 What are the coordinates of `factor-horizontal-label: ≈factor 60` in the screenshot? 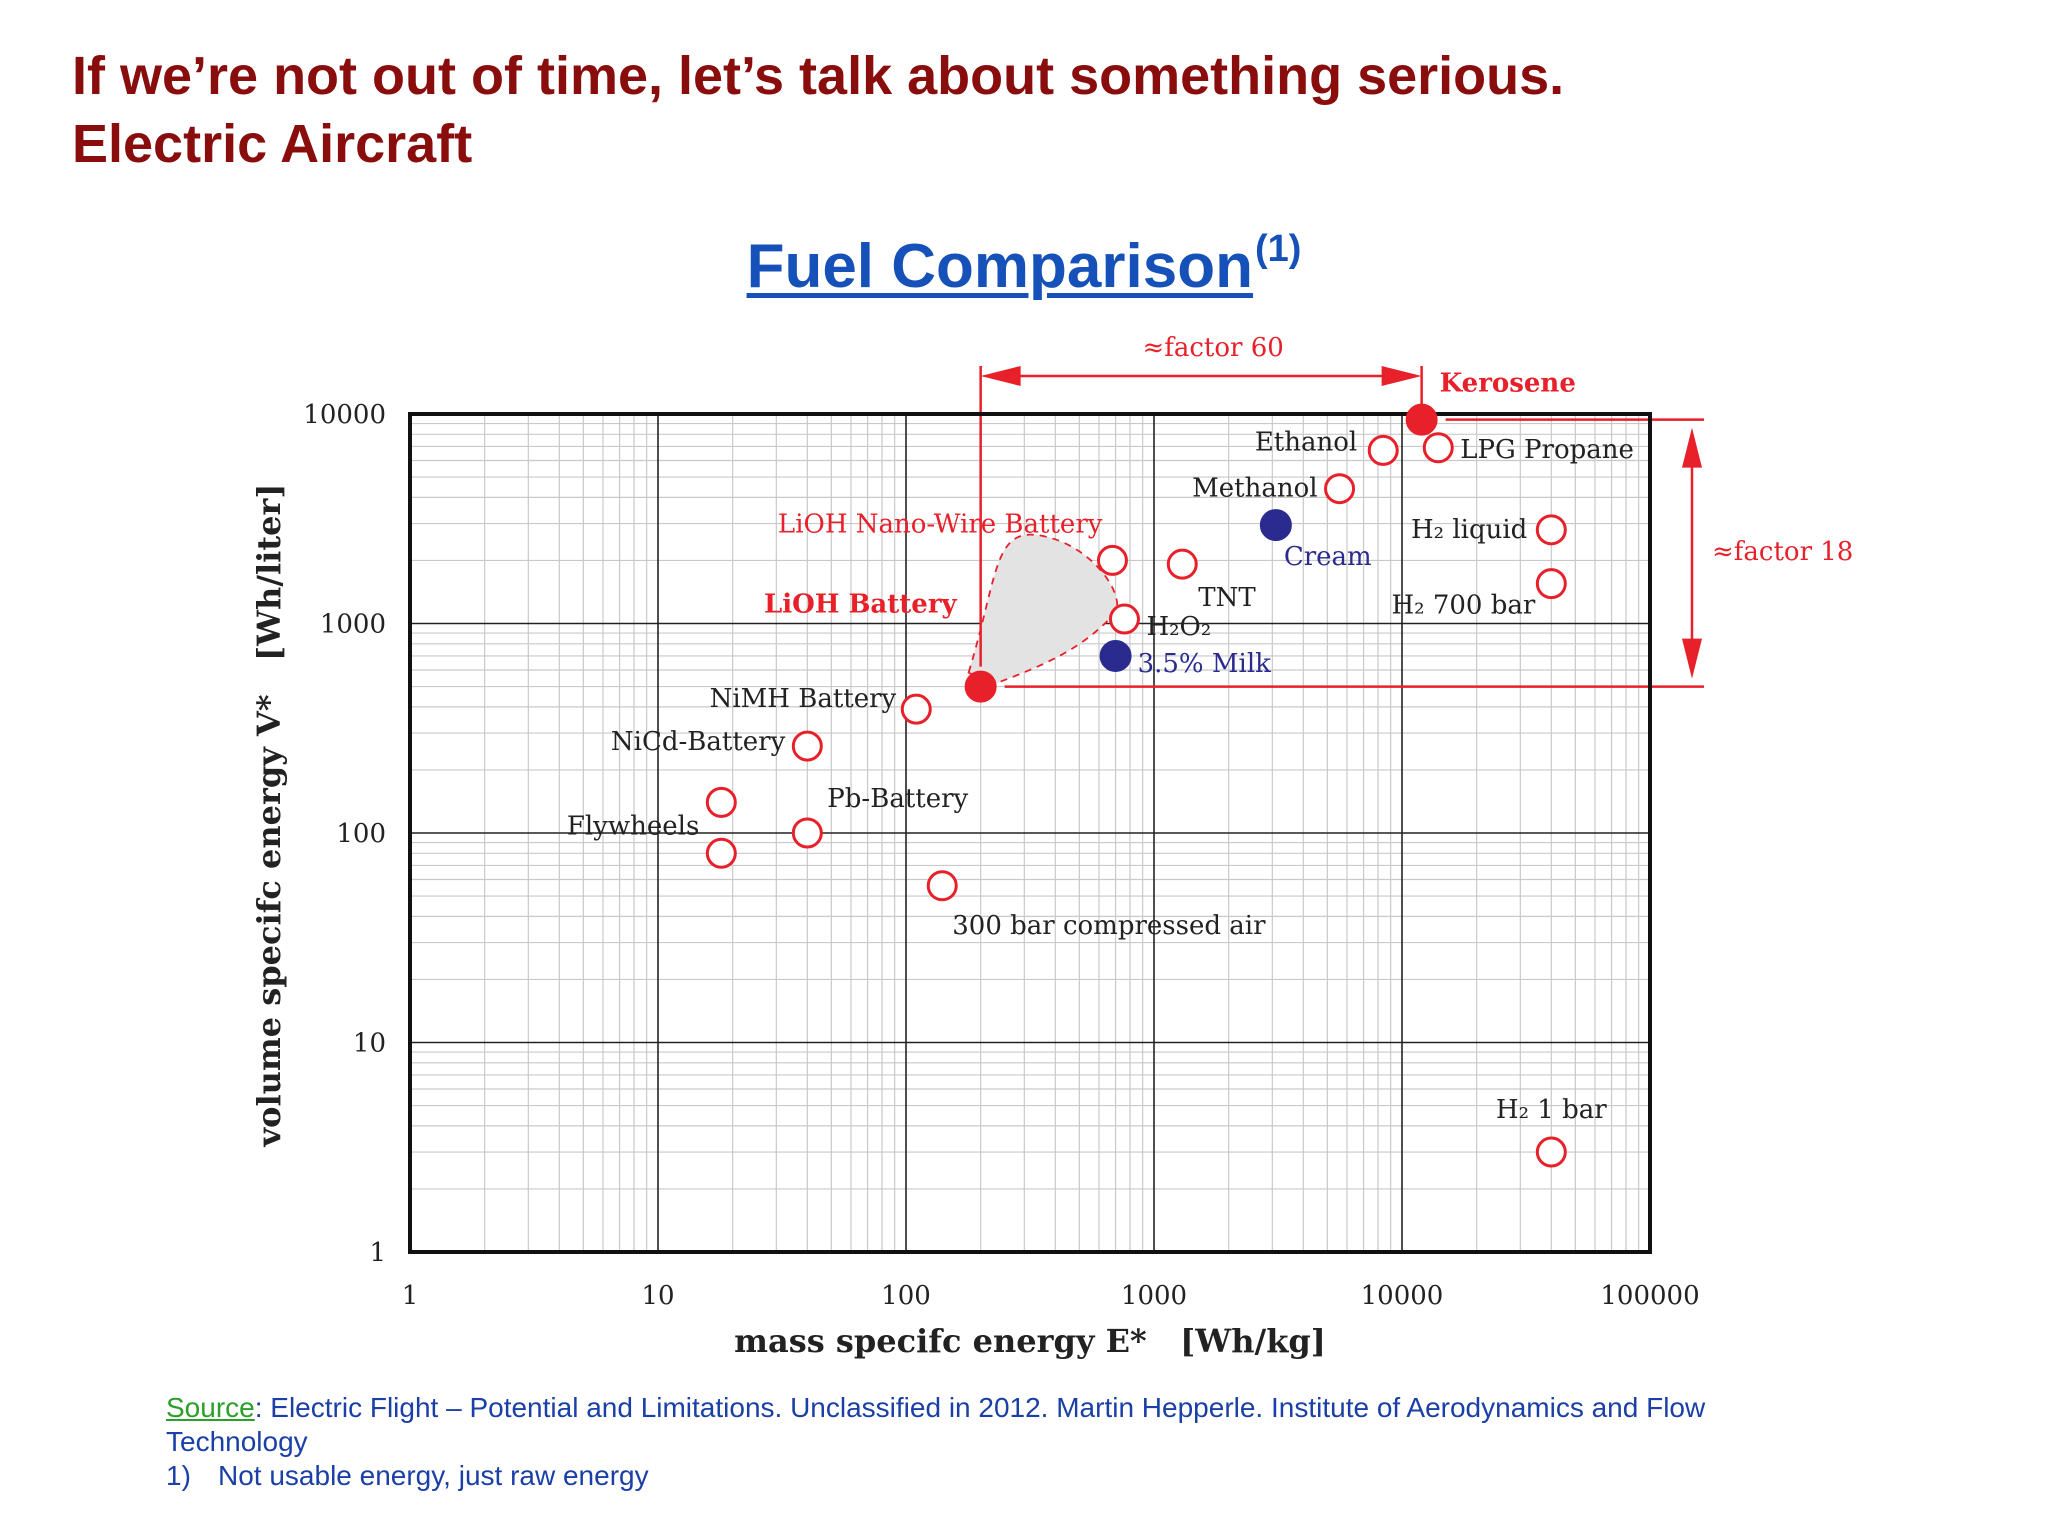 It's located at (1212, 348).